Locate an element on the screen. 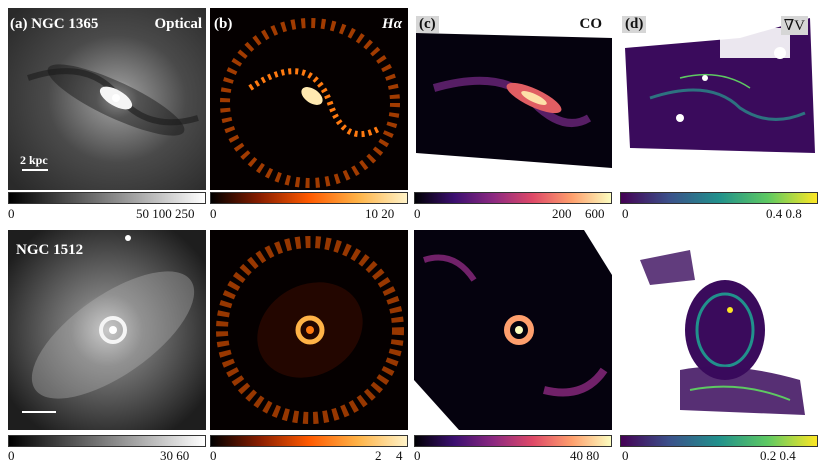 Image resolution: width=830 pixels, height=467 pixels. panel-optical-ngc1365: (a) NGC 1365 Optical 2 kpc is located at coordinates (107, 99).